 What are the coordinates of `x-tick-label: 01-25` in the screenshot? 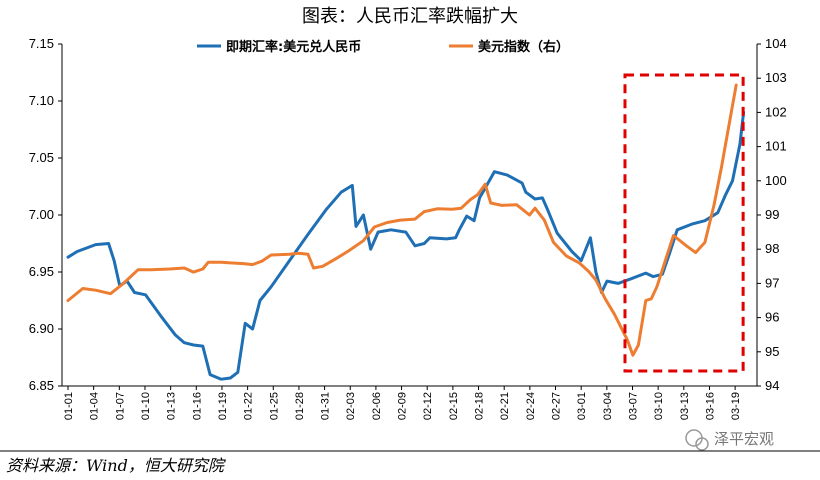 It's located at (274, 406).